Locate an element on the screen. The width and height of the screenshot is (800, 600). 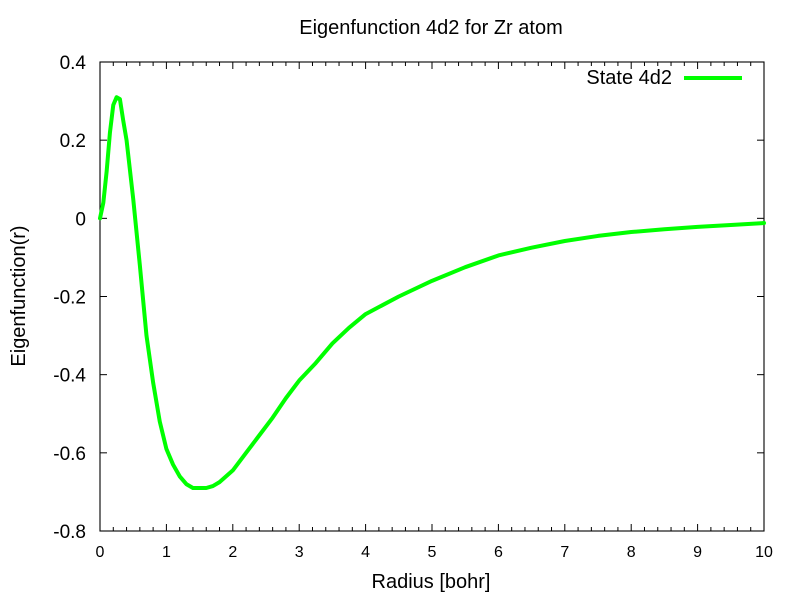
x-tick-label: 9 is located at coordinates (697, 552).